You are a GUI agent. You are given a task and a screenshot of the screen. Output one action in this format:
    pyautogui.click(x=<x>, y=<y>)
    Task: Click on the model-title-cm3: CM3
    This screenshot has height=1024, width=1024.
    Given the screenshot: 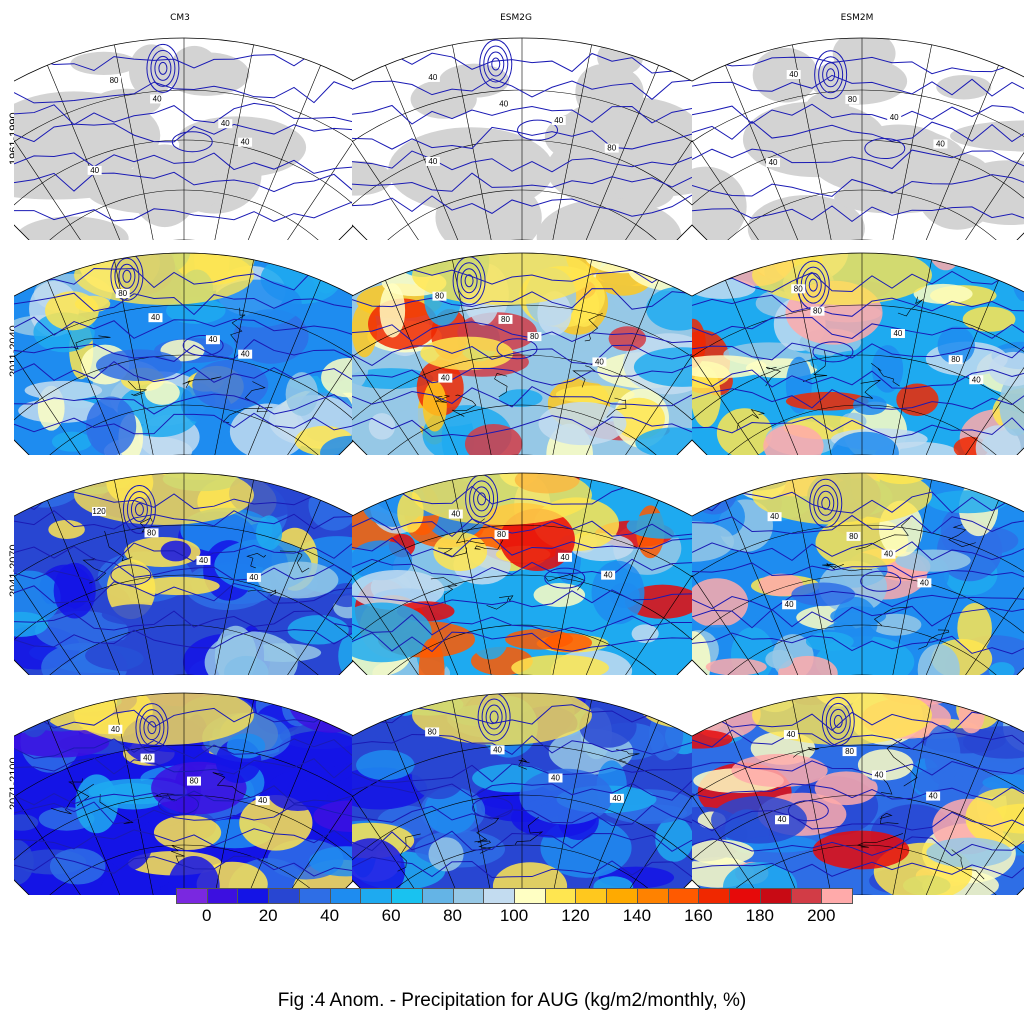 What is the action you would take?
    pyautogui.click(x=180, y=18)
    